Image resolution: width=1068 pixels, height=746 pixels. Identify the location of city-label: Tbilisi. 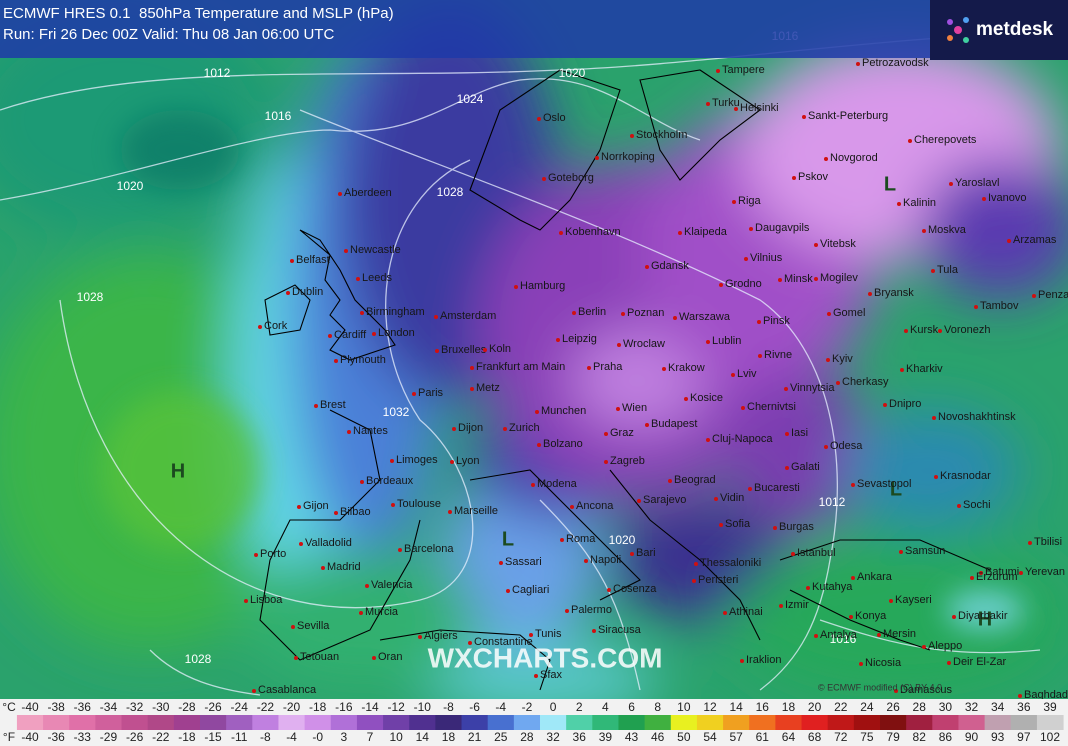
(1048, 542).